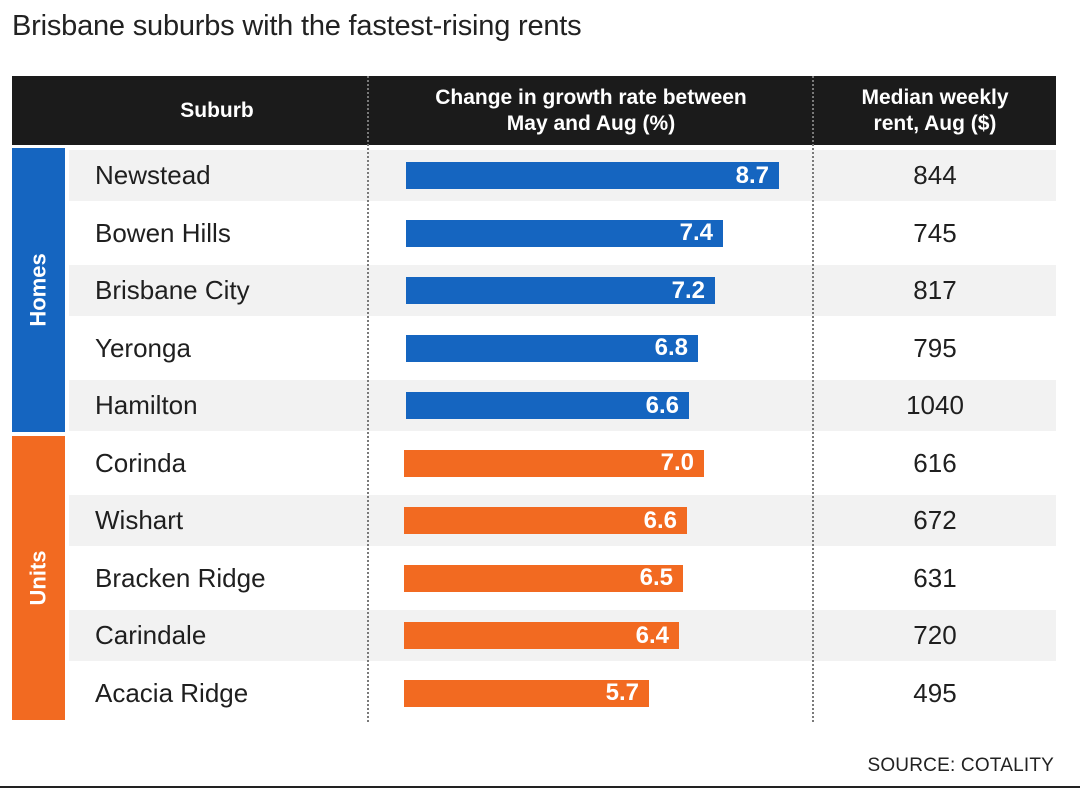 This screenshot has width=1080, height=803. I want to click on median-rent: 745, so click(935, 232).